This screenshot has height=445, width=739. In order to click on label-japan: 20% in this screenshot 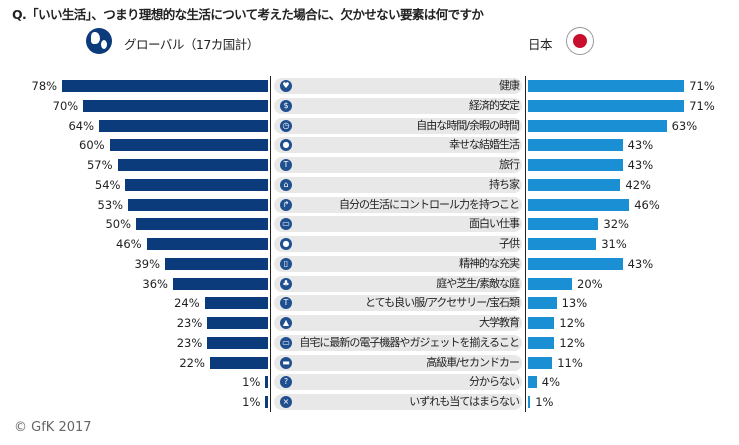, I will do `click(590, 283)`.